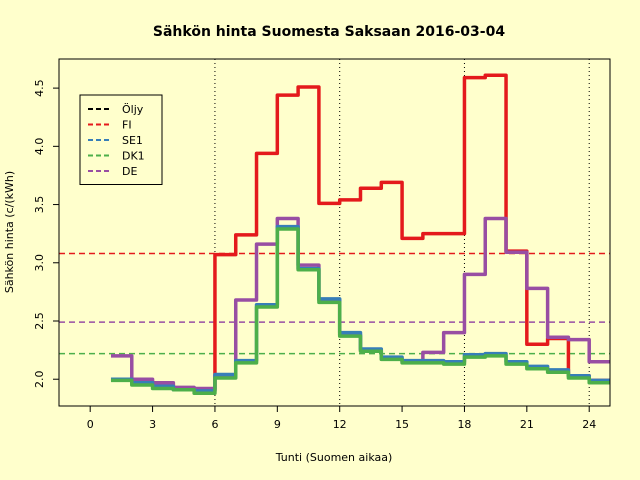 Image resolution: width=640 pixels, height=480 pixels. What do you see at coordinates (152, 424) in the screenshot?
I see `x-tick-label: 3` at bounding box center [152, 424].